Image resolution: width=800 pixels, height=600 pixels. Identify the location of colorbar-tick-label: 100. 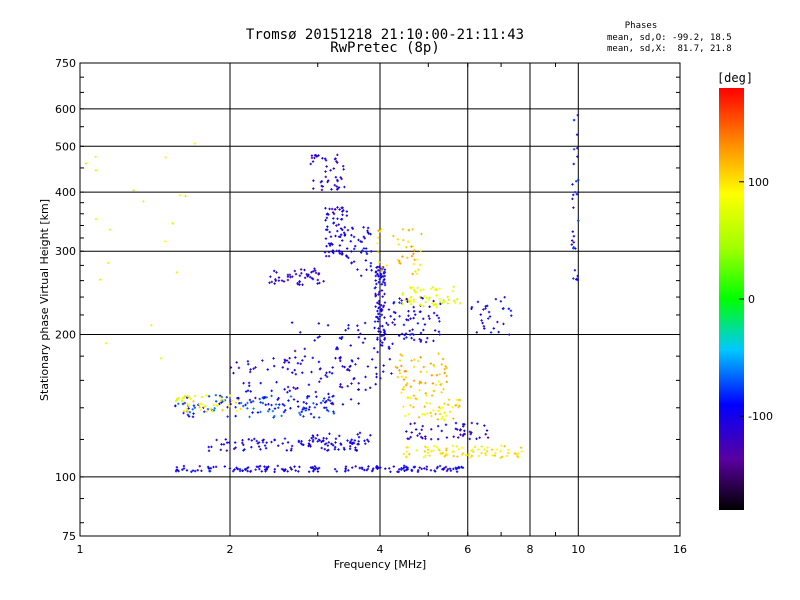
(758, 182).